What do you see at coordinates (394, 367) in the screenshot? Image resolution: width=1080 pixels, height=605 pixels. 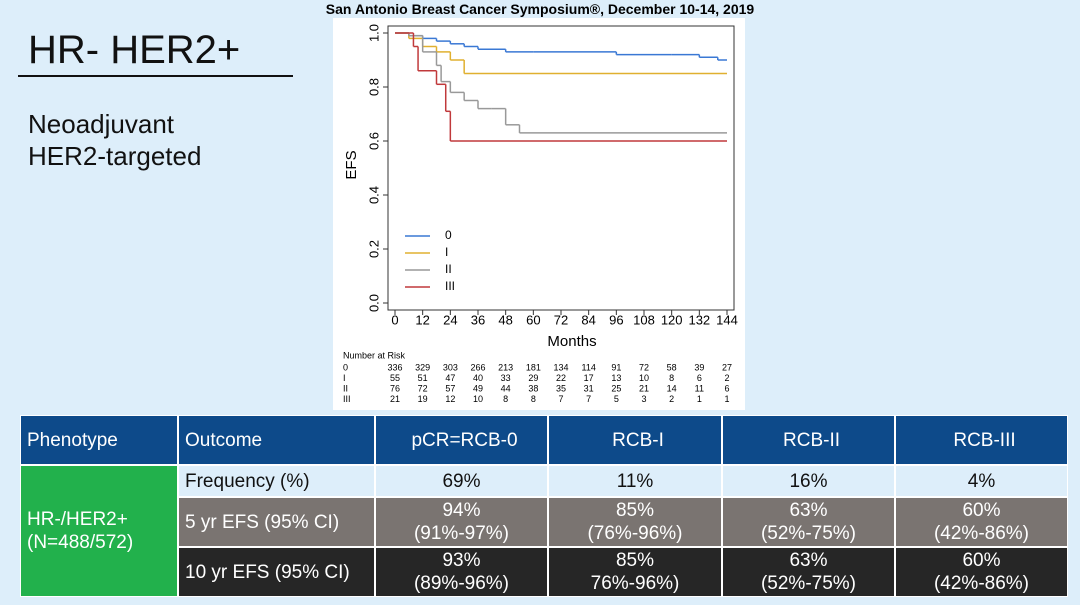 I see `risk-count: 336` at bounding box center [394, 367].